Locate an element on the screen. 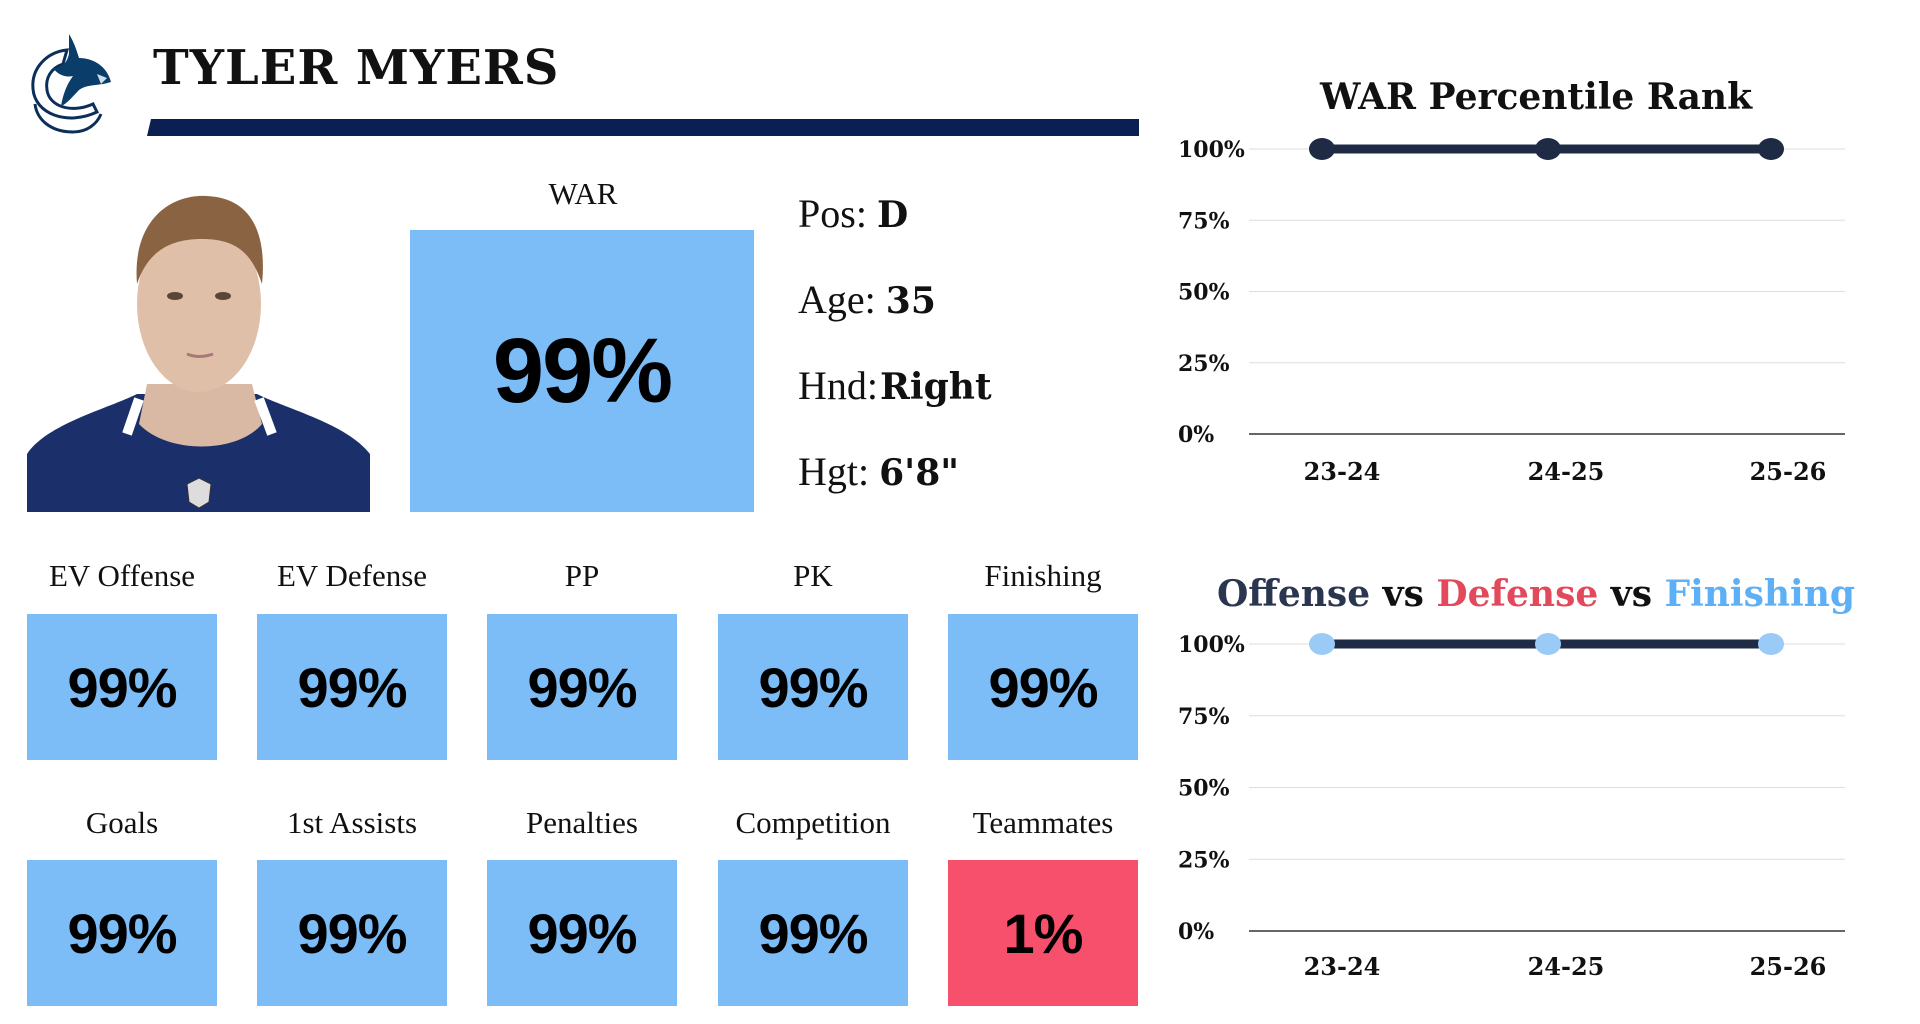  info-hand: Hnd: Right is located at coordinates (895, 385).